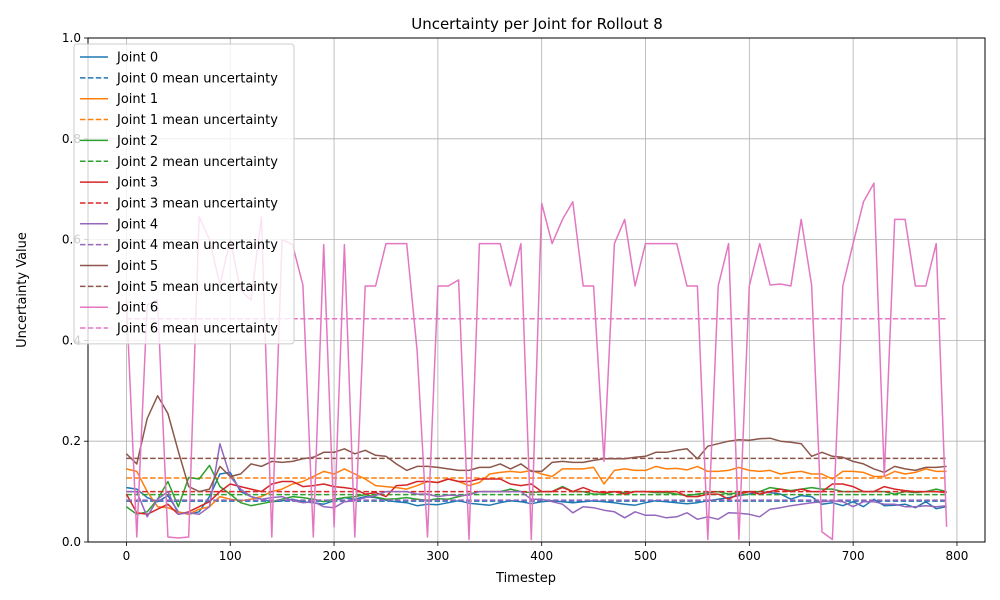  What do you see at coordinates (197, 203) in the screenshot?
I see `legend-label-joint-3-mean-uncertainty: Joint 3 mean uncertainty` at bounding box center [197, 203].